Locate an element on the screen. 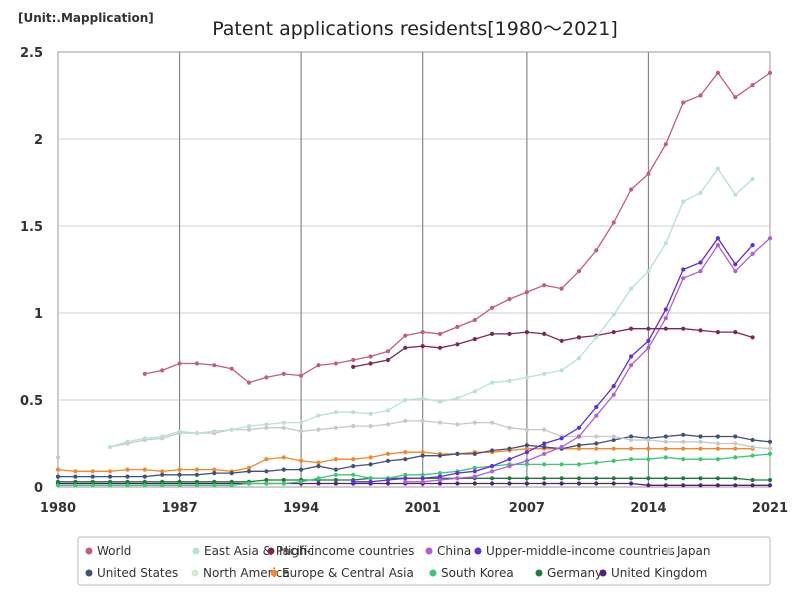 Image resolution: width=800 pixels, height=600 pixels. legend-item-united-kingdom: United Kingdom is located at coordinates (653, 573).